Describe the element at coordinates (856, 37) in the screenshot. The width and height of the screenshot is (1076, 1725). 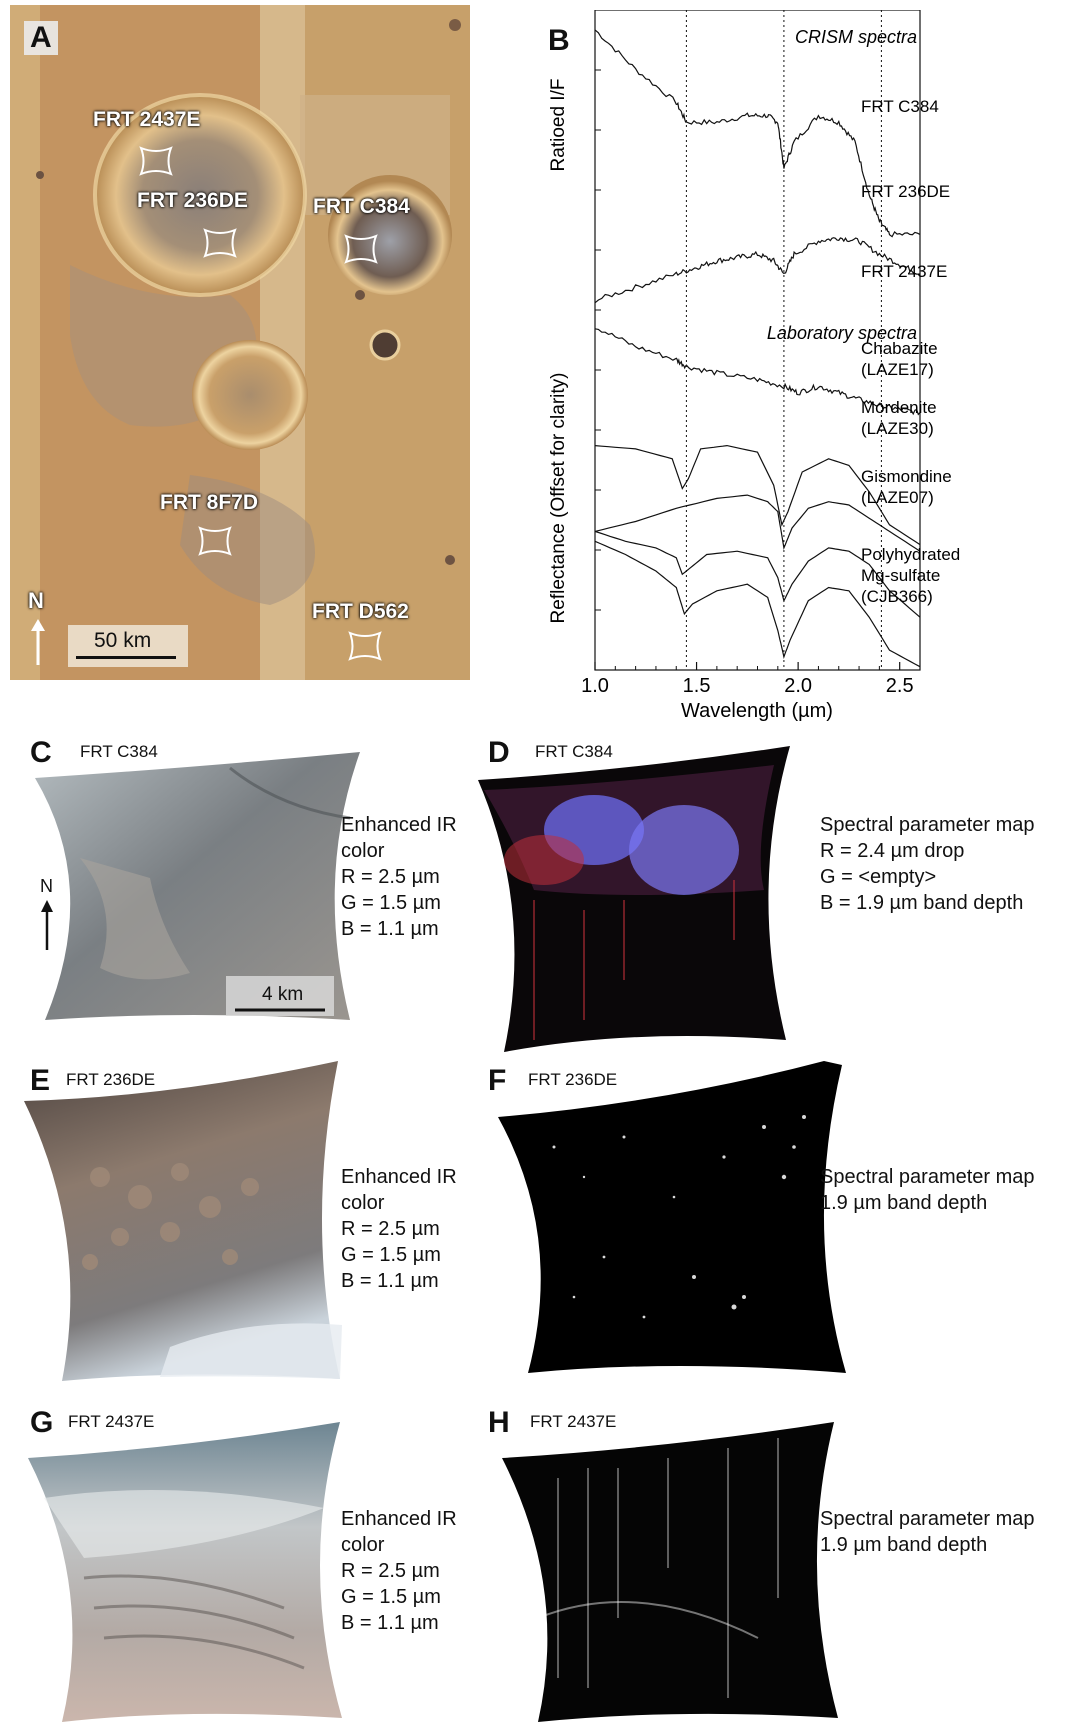
I see `crism-header: CRISM spectra` at that location.